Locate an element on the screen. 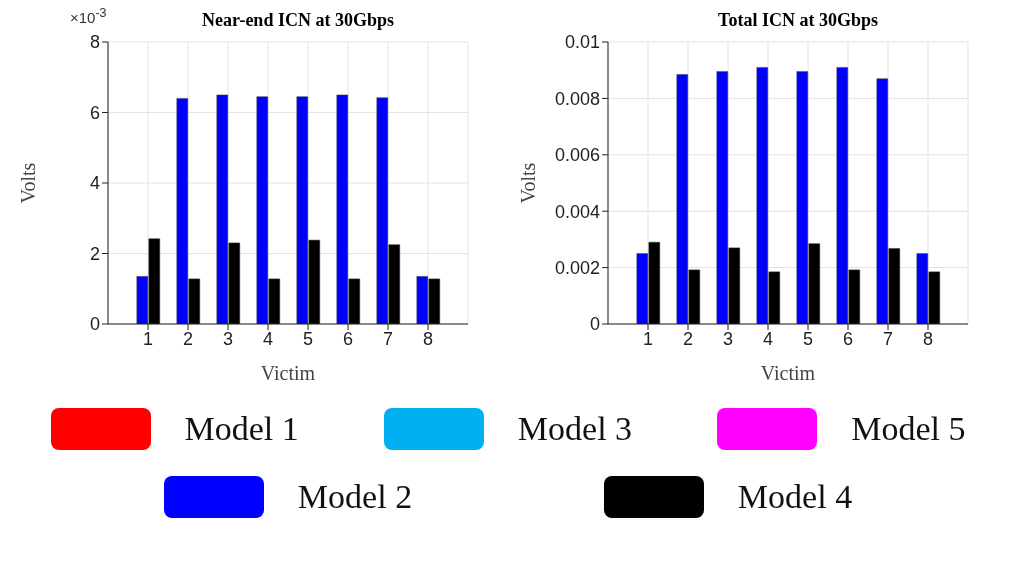  chart-title: Near-end ICN at 30Gbps is located at coordinates (298, 20).